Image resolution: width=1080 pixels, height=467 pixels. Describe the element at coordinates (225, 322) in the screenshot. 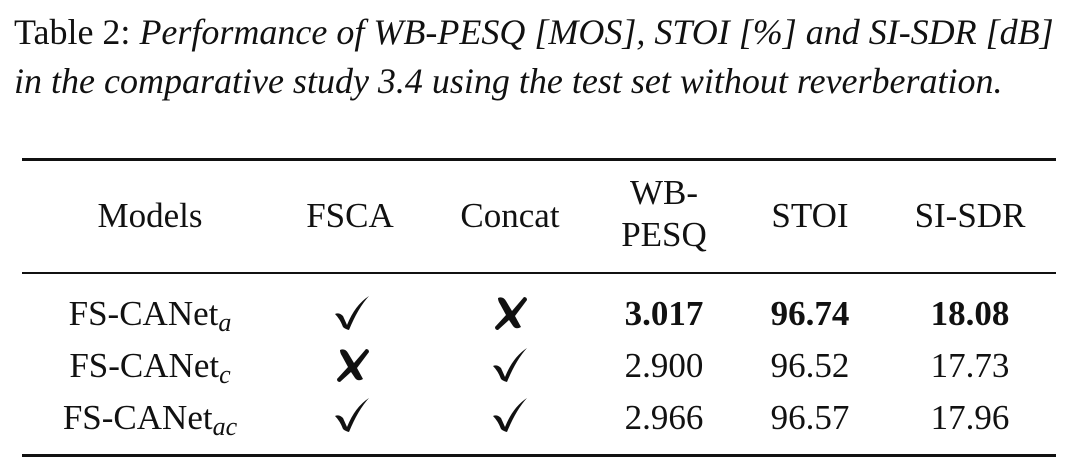

I see `row1-model-subscript: a` at that location.